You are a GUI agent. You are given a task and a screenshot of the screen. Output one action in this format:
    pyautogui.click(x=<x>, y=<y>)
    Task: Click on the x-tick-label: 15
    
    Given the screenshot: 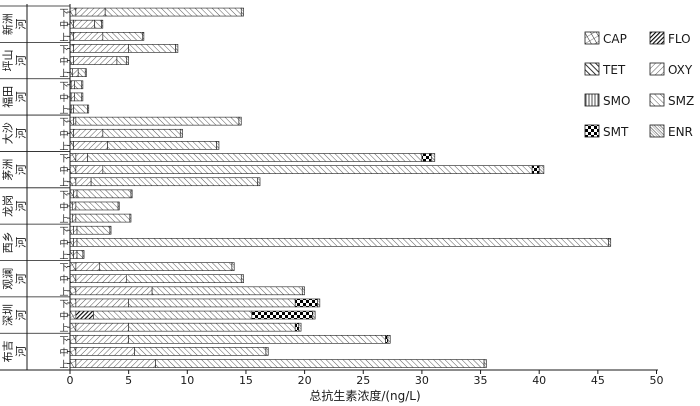 What is the action you would take?
    pyautogui.click(x=246, y=380)
    